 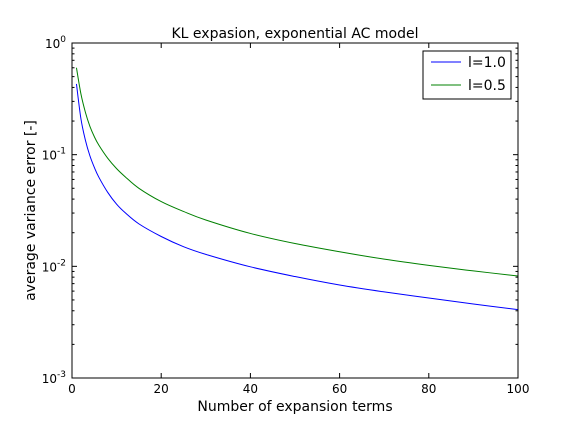 What do you see at coordinates (487, 63) in the screenshot?
I see `legend-label-l1: l=1.0` at bounding box center [487, 63].